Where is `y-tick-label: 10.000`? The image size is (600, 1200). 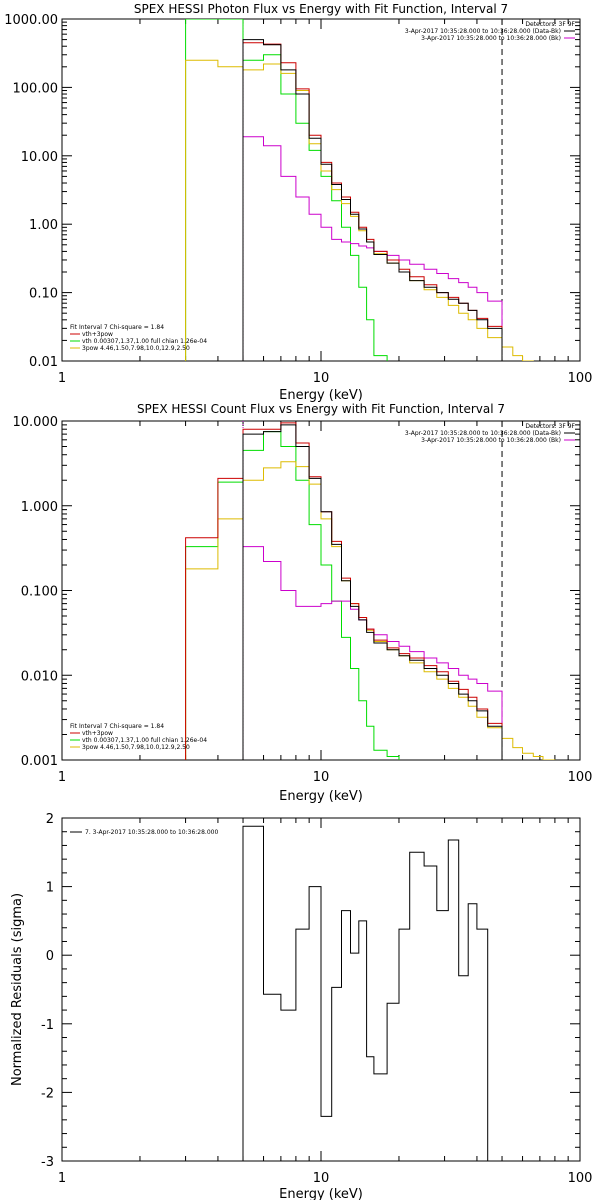
y-tick-label: 10.000 is located at coordinates (36, 422).